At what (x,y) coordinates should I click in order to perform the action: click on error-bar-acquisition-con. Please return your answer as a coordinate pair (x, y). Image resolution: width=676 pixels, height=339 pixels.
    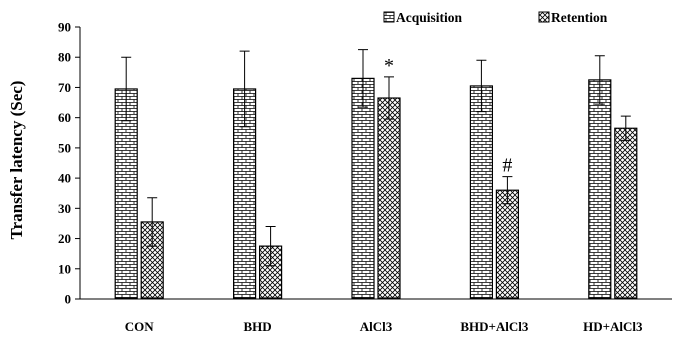
    Looking at the image, I should click on (126, 89).